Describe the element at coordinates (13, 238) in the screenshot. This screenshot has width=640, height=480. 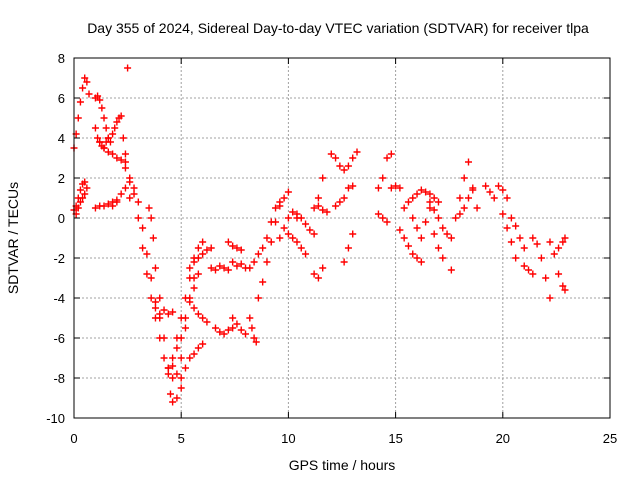
I see `y-axis-label: SDTVAR / TECUs` at that location.